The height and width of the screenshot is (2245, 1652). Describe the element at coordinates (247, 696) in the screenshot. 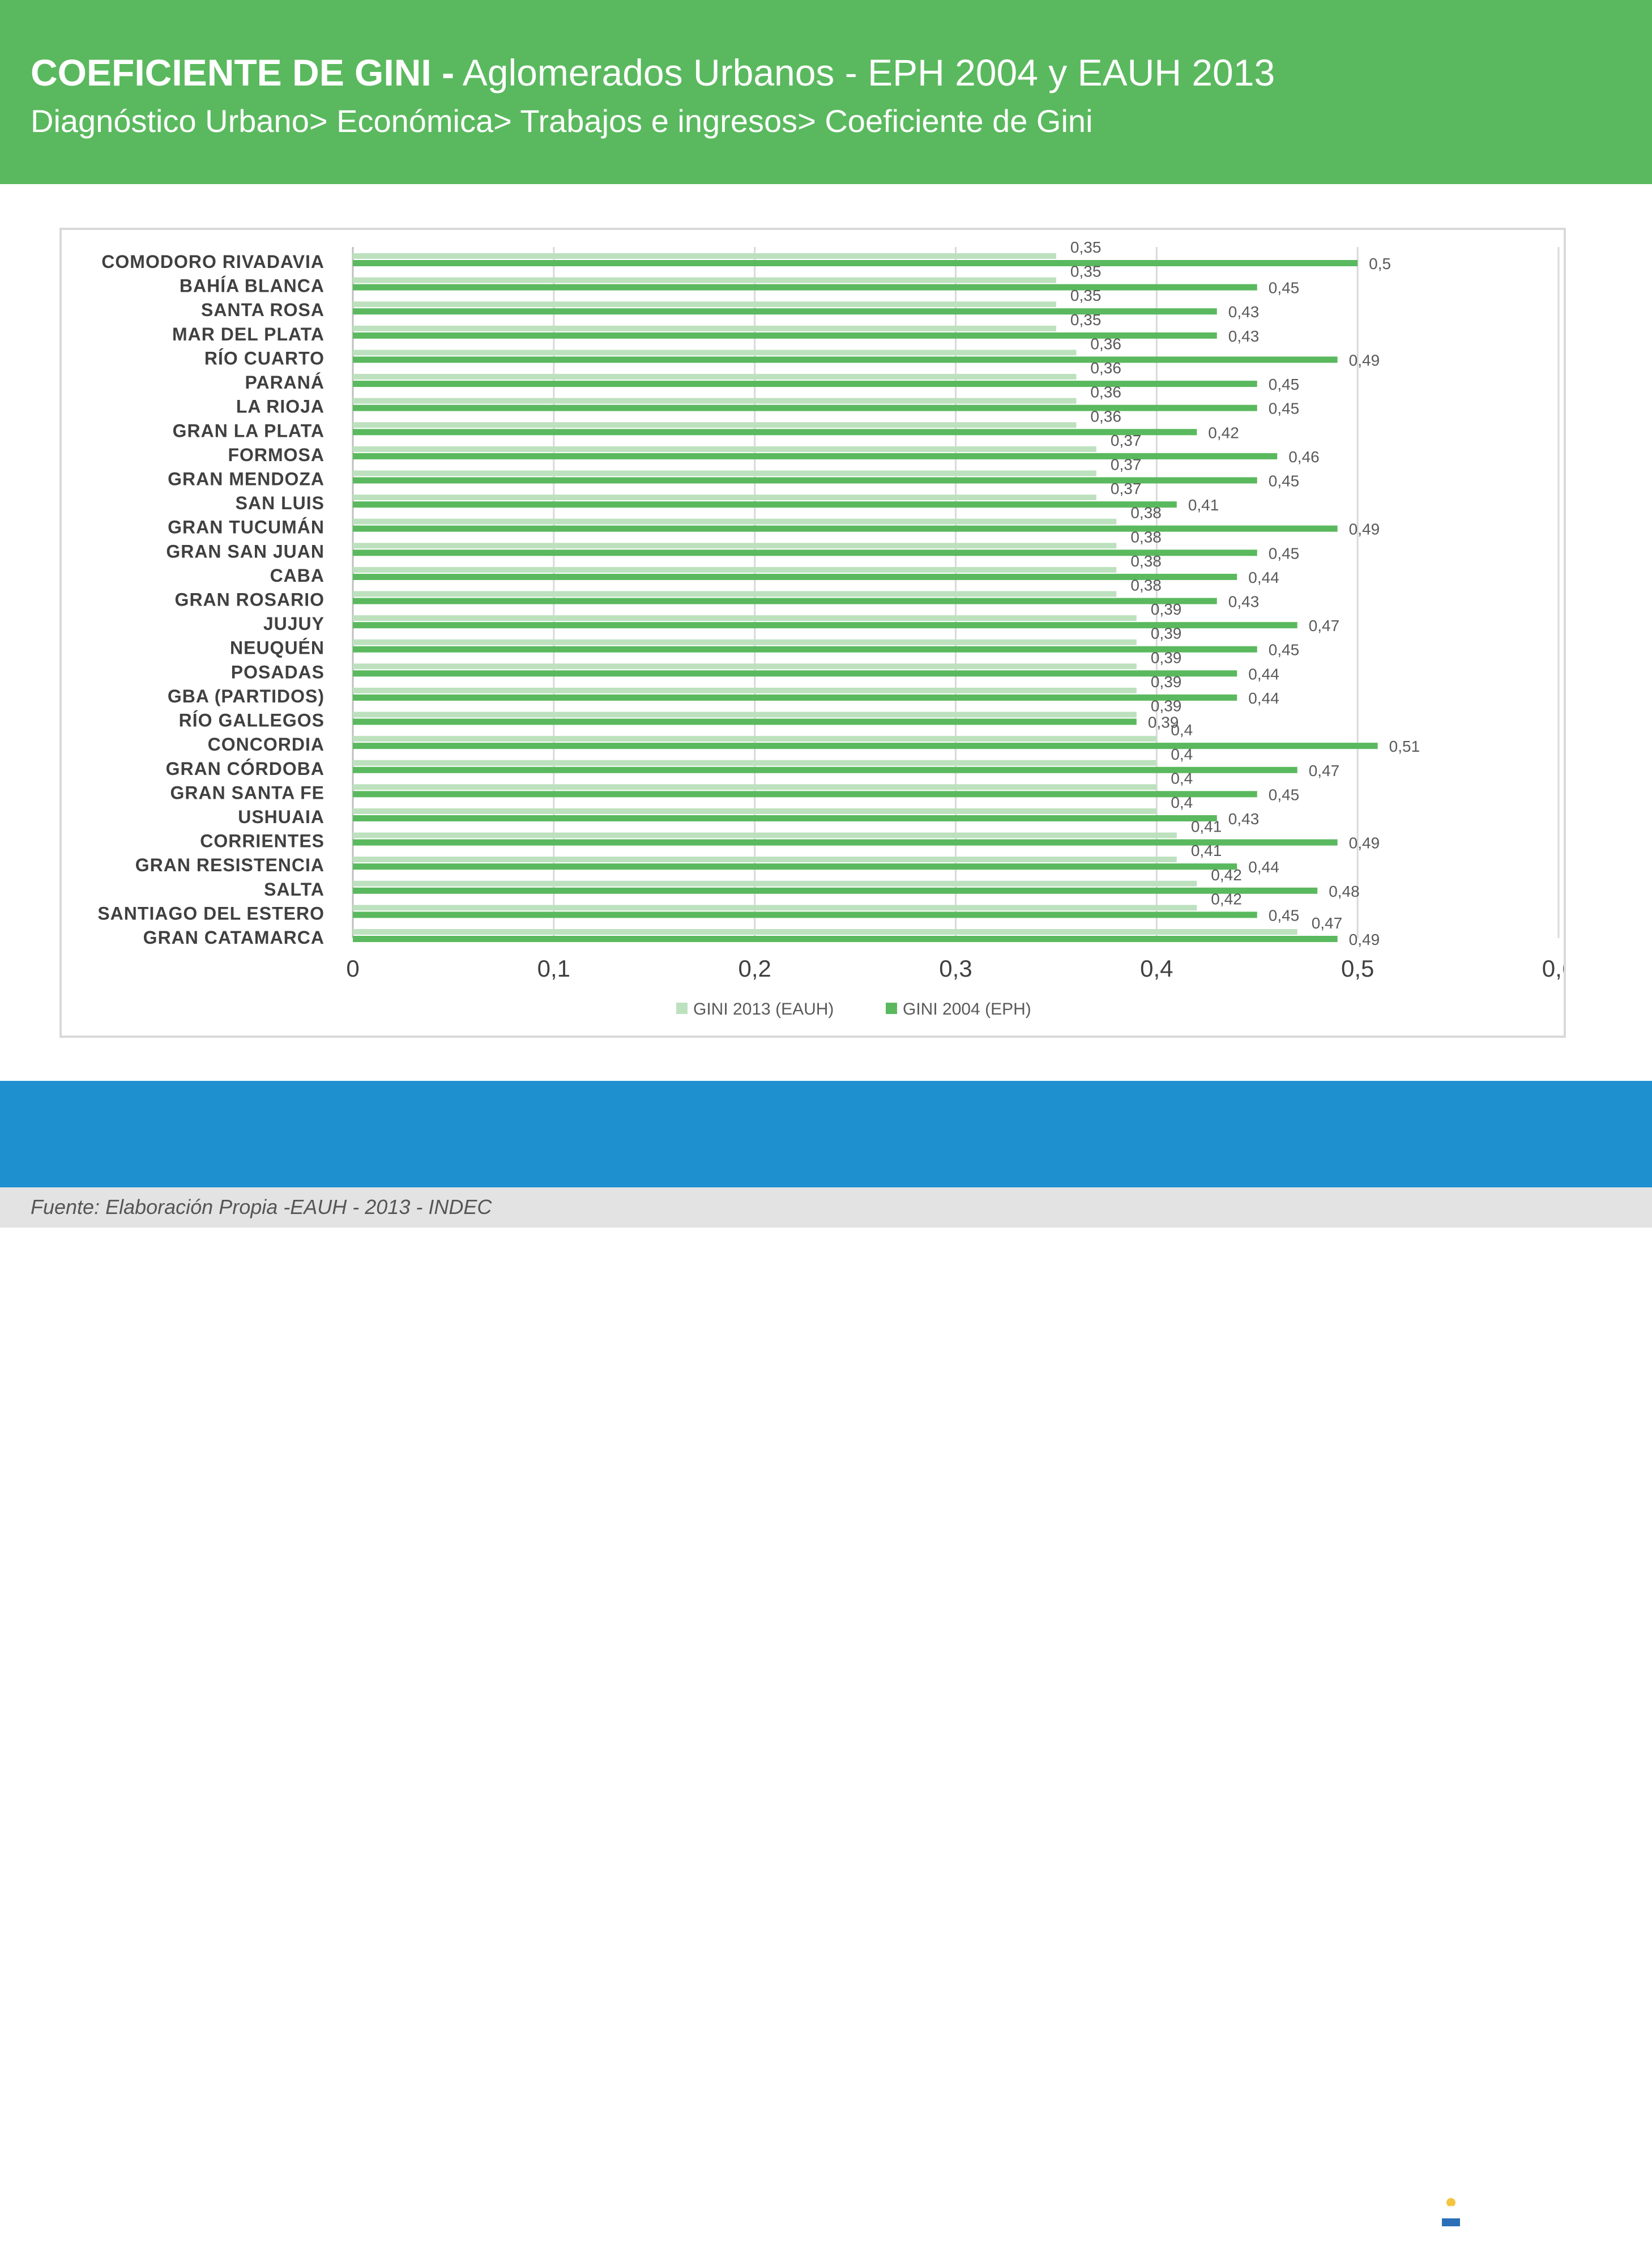

I see `category-label: GBA (PARTIDOS)` at that location.